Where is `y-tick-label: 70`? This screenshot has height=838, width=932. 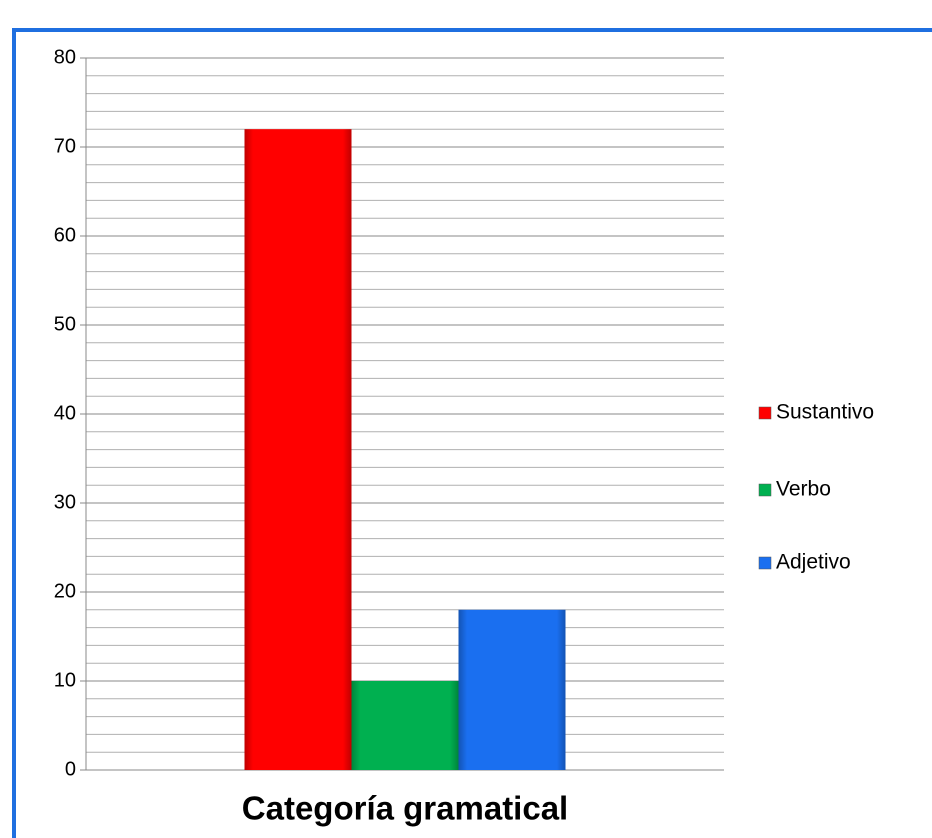
y-tick-label: 70 is located at coordinates (65, 146).